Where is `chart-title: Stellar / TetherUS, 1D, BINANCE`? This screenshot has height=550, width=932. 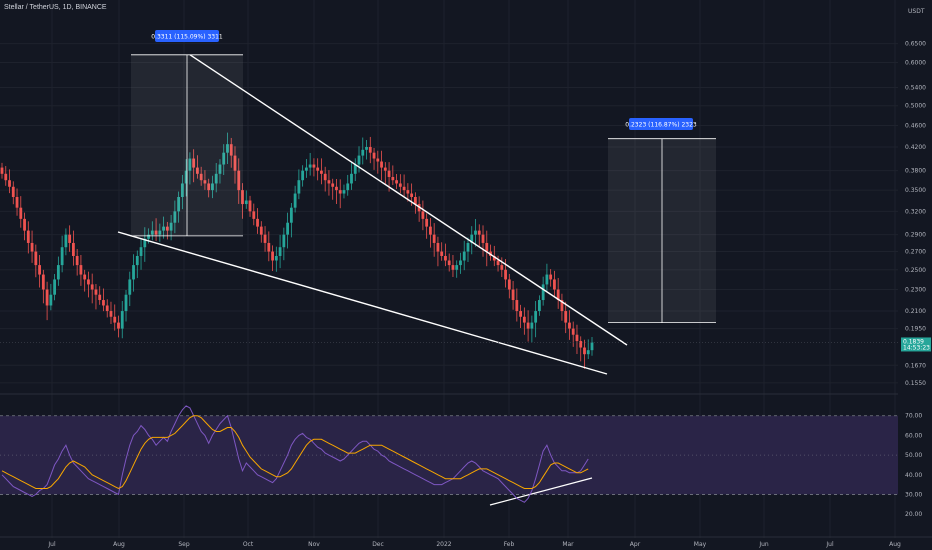 chart-title: Stellar / TetherUS, 1D, BINANCE is located at coordinates (55, 7).